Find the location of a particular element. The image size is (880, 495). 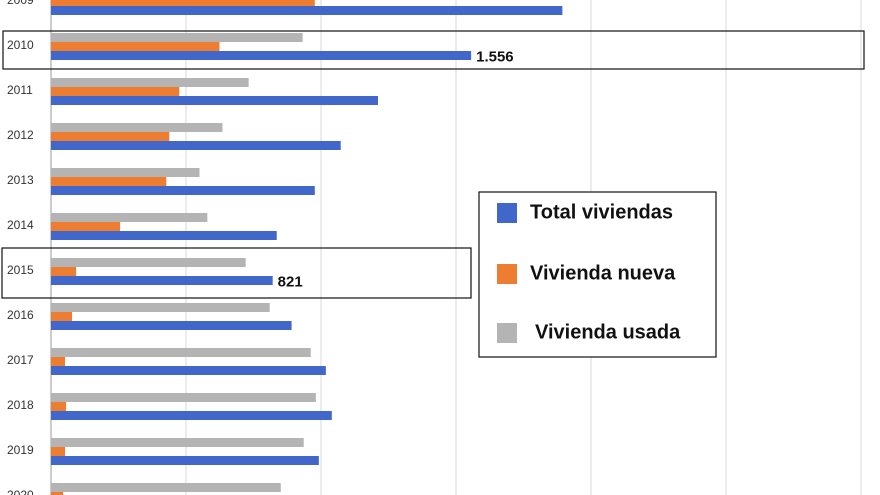

category-label: 2017 is located at coordinates (20, 360).